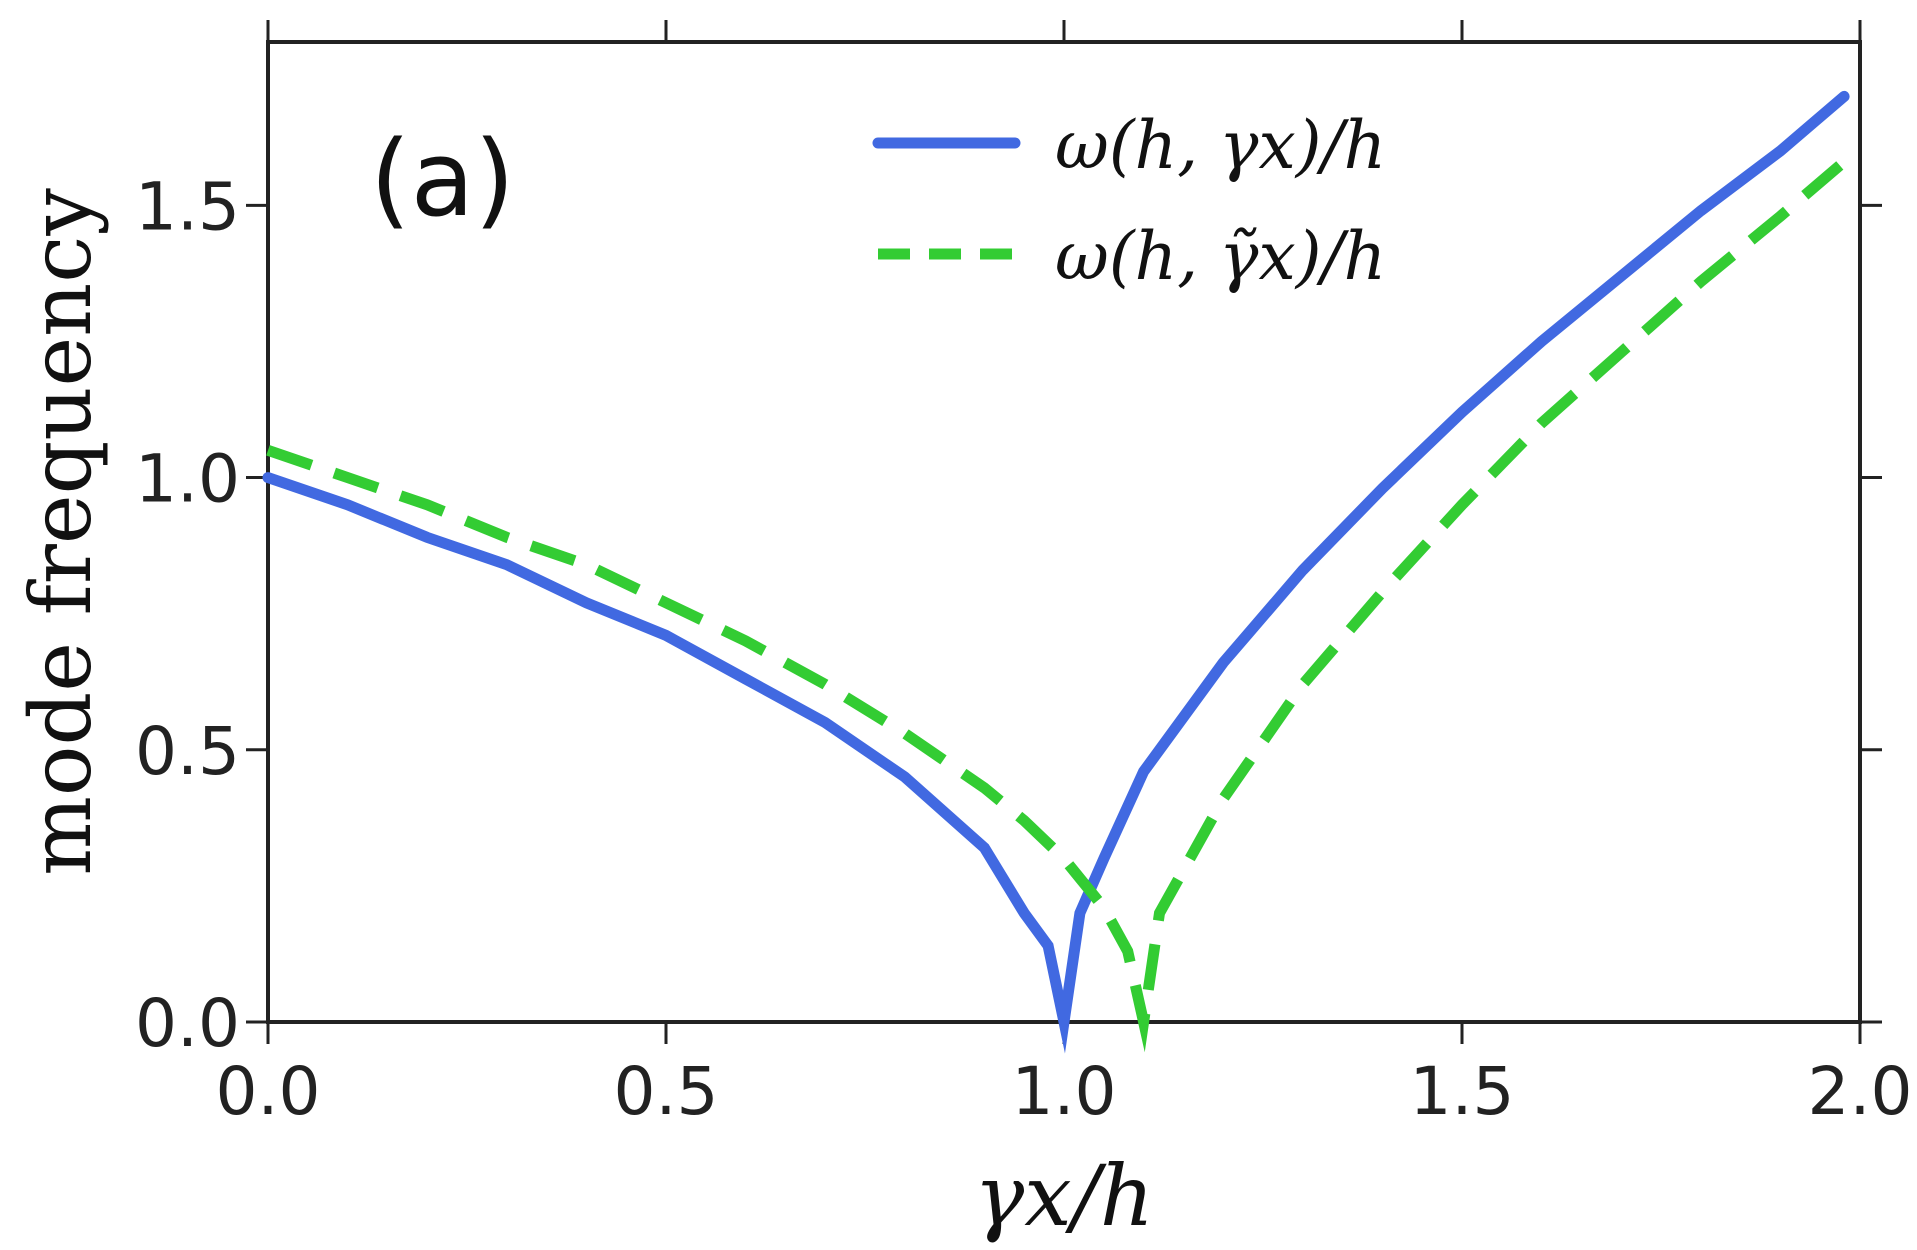  Describe the element at coordinates (1220, 256) in the screenshot. I see `legend-label-dashed: ω(h, γ̃x)/h` at that location.